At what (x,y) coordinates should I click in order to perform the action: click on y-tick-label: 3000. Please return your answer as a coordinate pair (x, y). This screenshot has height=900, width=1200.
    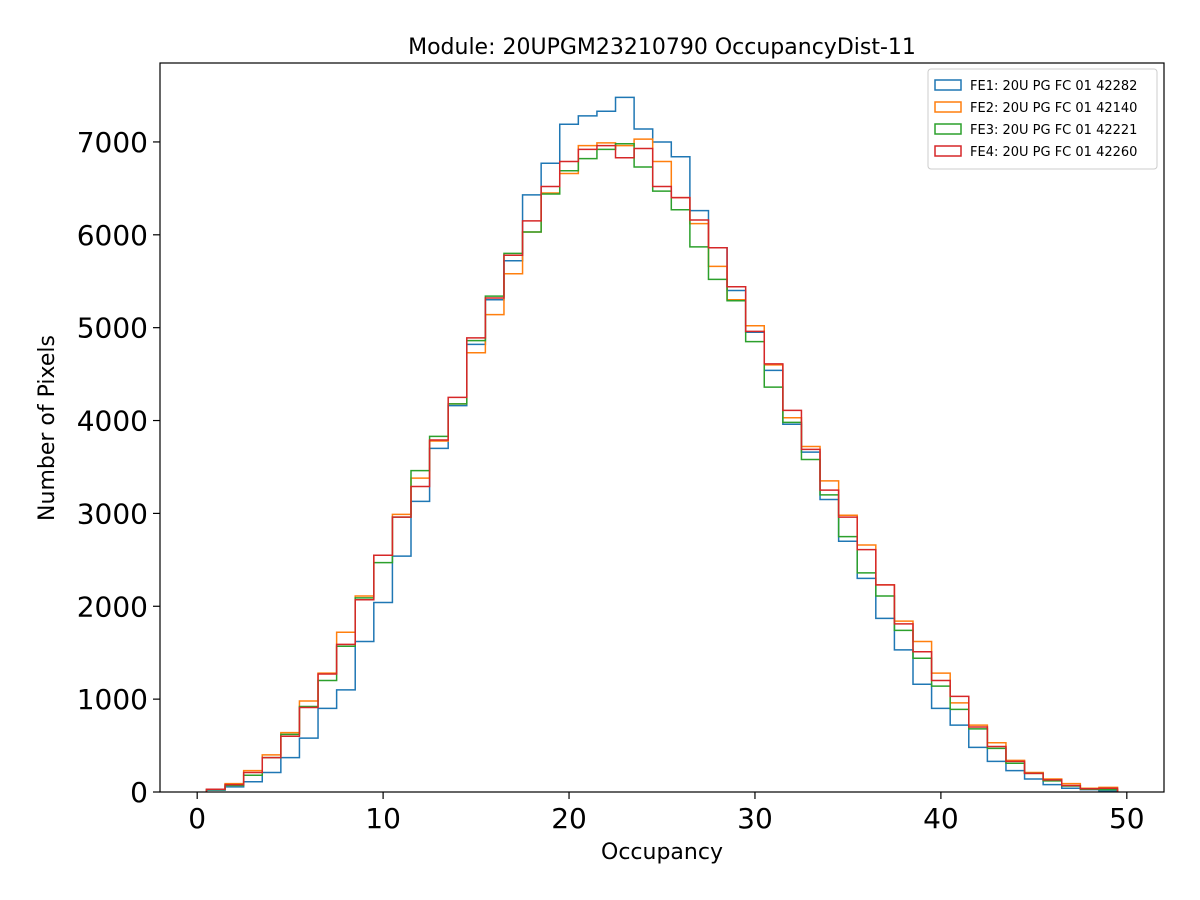
    Looking at the image, I should click on (112, 513).